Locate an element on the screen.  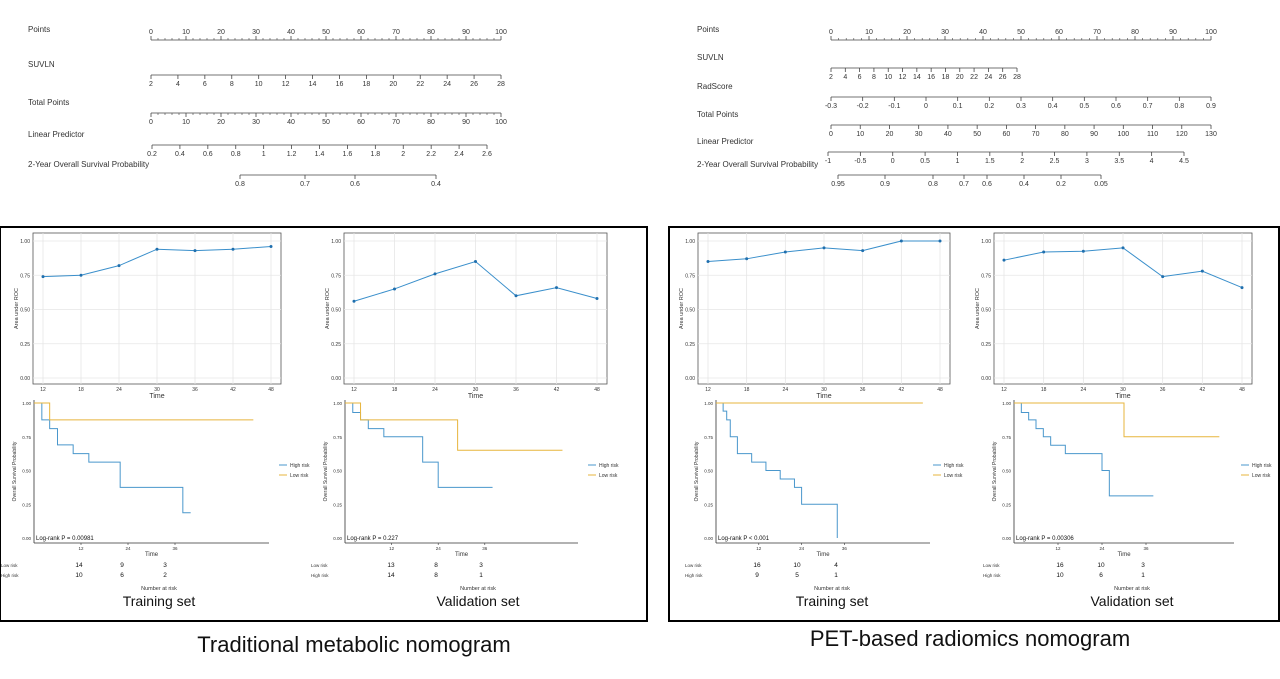
km-pvalue: Log-rank P = 0.227 is located at coordinates (373, 539).